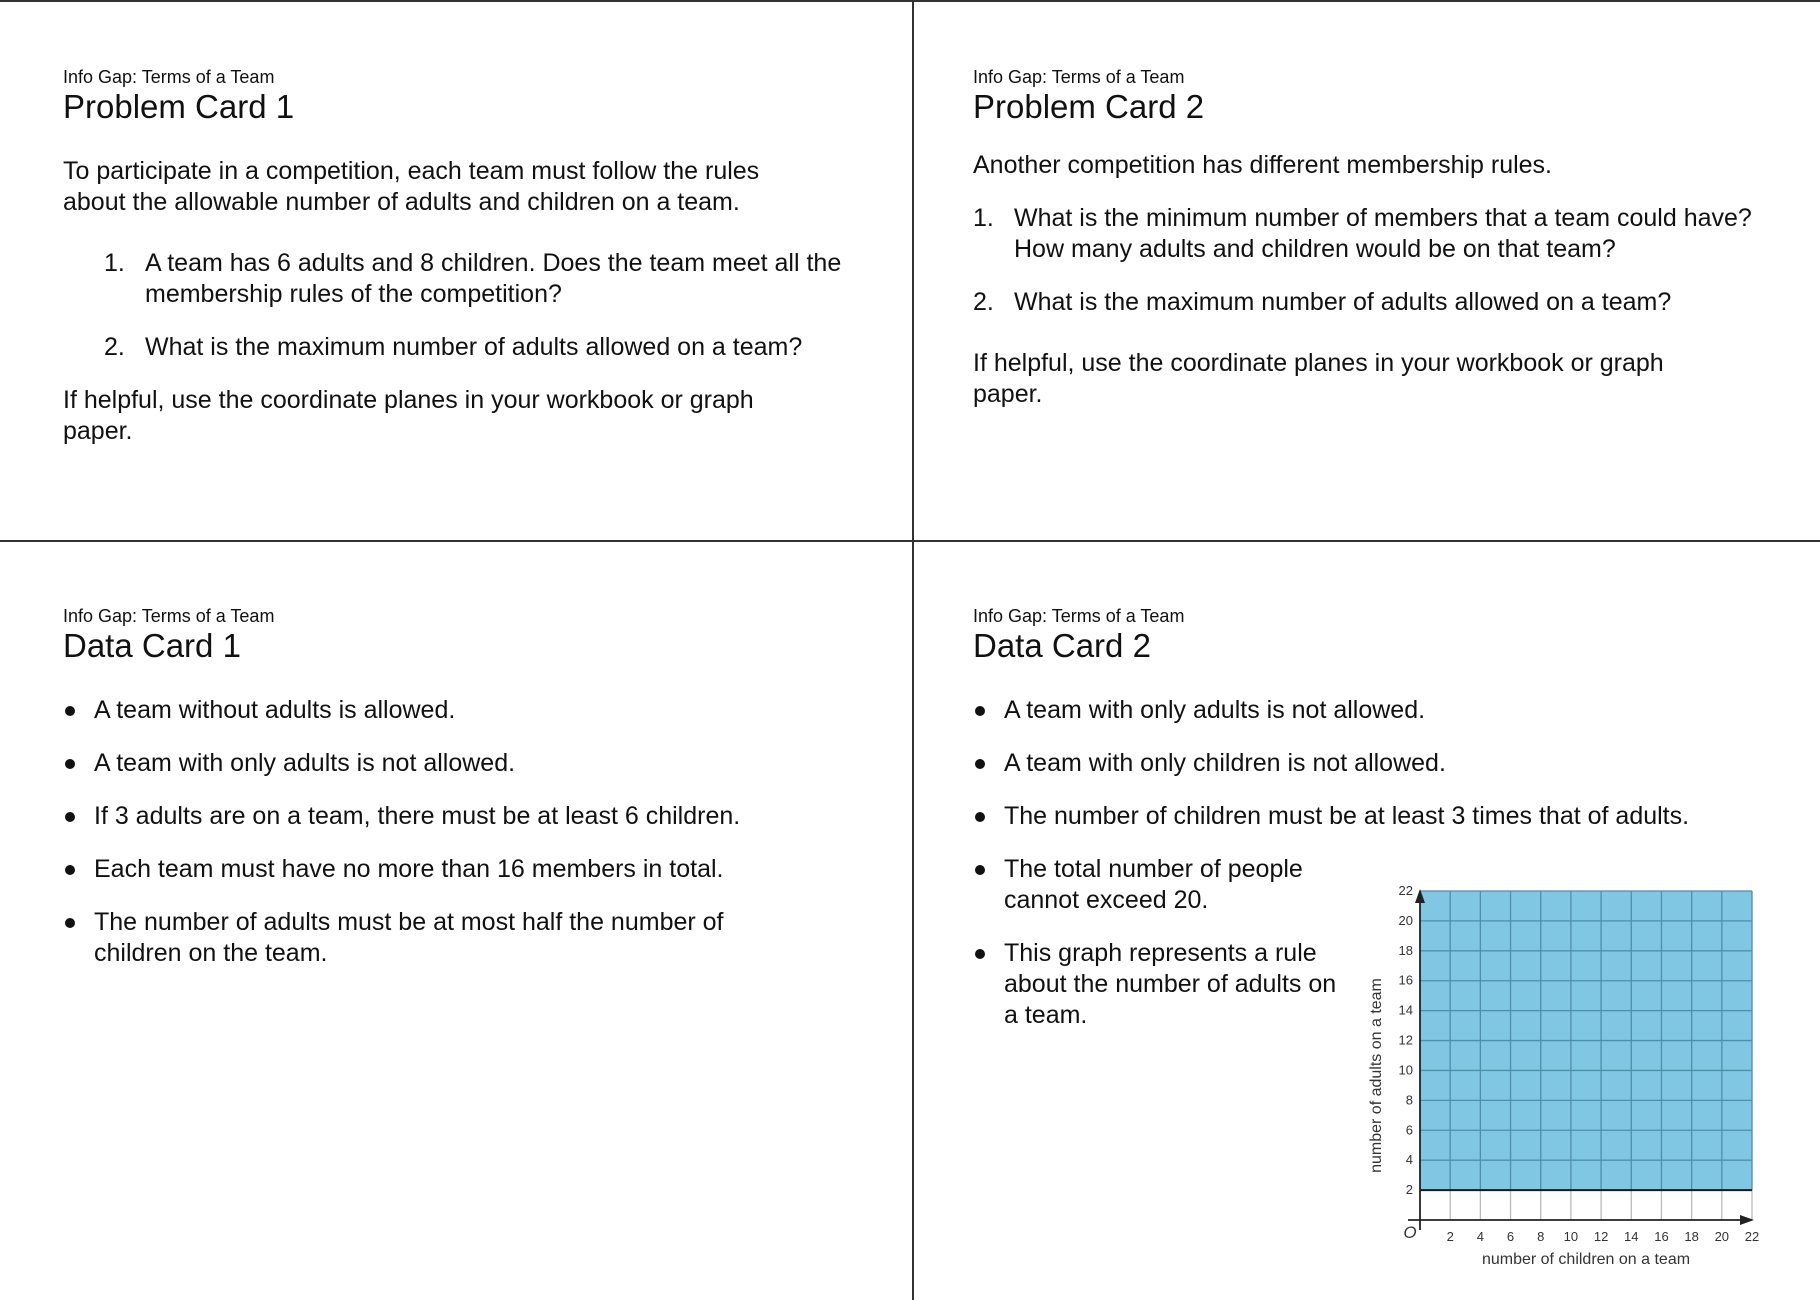  Describe the element at coordinates (1540, 1236) in the screenshot. I see `x-tick-label: 8` at that location.